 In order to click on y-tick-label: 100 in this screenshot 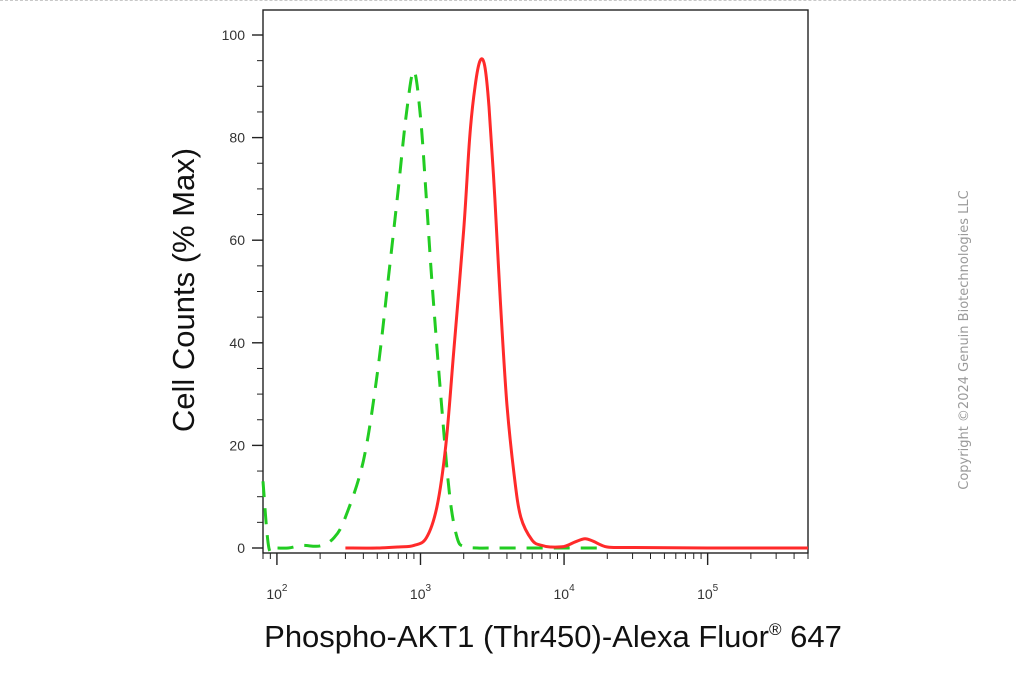, I will do `click(234, 35)`.